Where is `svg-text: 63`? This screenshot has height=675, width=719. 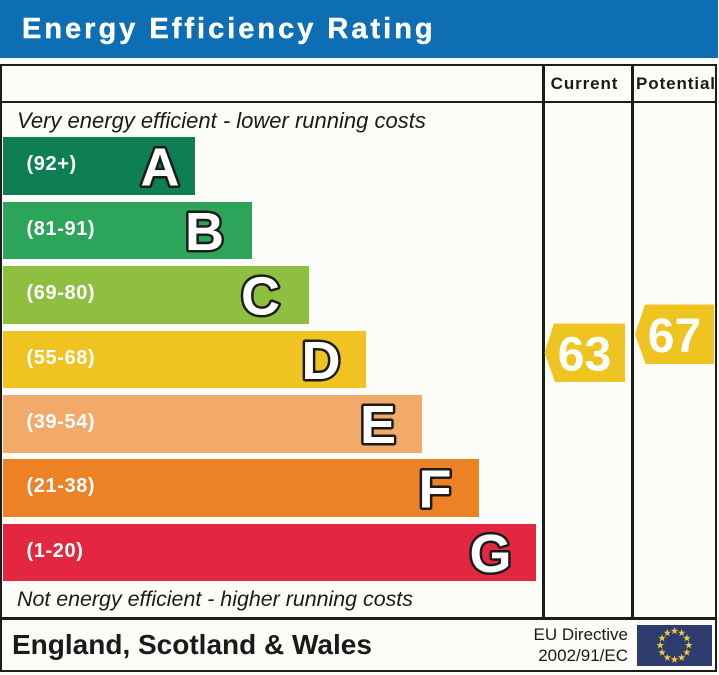
svg-text: 63 is located at coordinates (584, 354).